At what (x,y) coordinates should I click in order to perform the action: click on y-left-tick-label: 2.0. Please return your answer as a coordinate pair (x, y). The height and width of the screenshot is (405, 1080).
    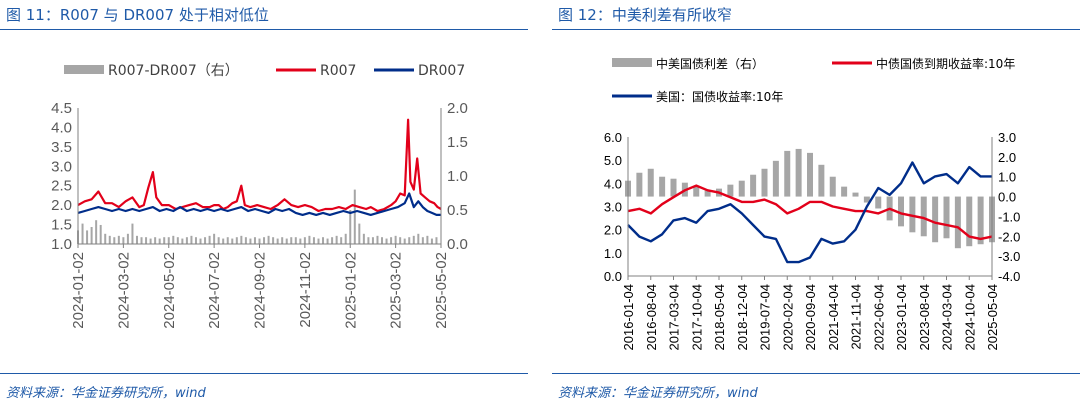
    Looking at the image, I should click on (61, 205).